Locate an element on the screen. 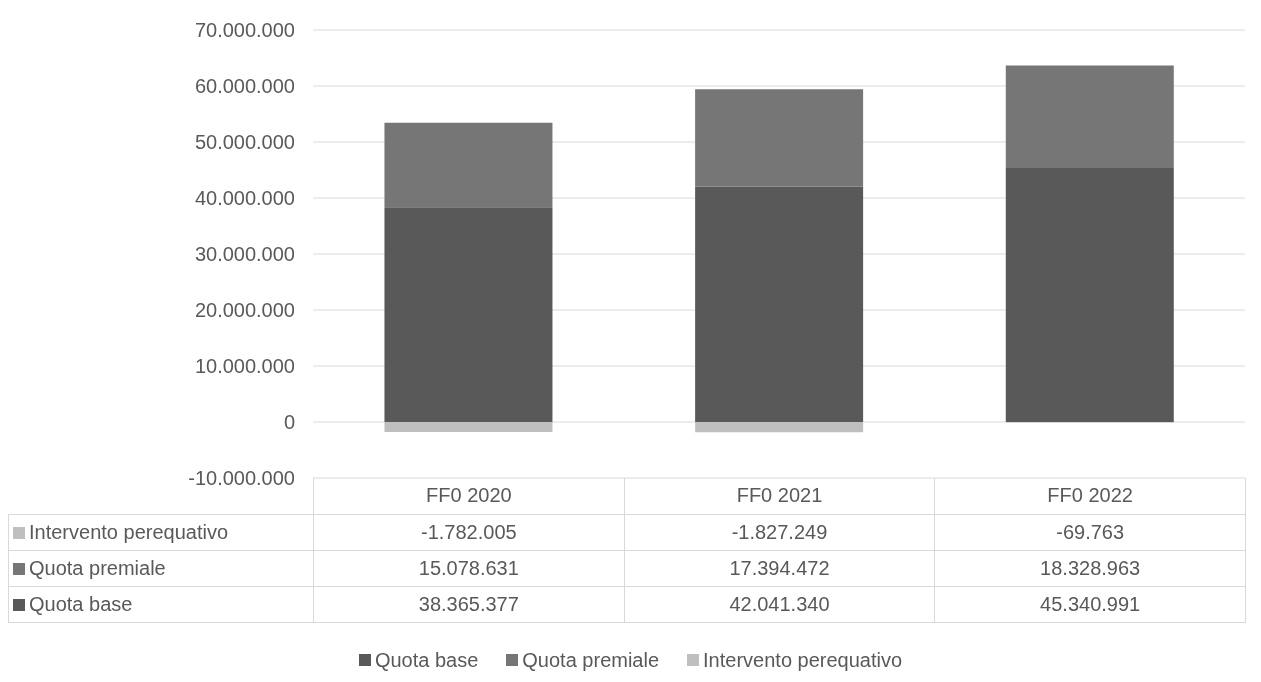 This screenshot has height=682, width=1261. legend-label: Quota premiale is located at coordinates (161, 568).